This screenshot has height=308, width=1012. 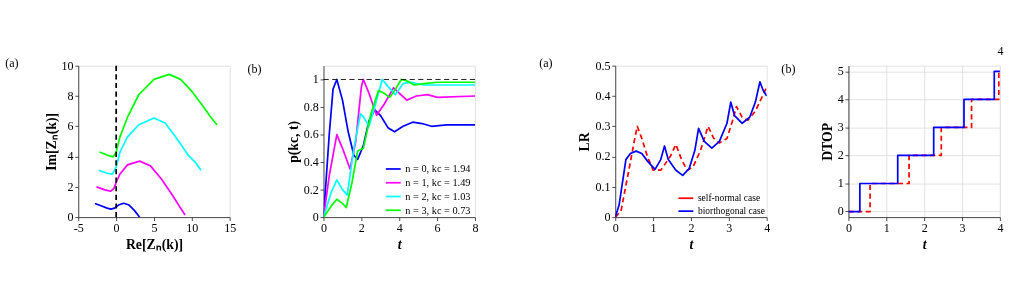 I want to click on y-axis-title: p(kc, t), so click(x=293, y=141).